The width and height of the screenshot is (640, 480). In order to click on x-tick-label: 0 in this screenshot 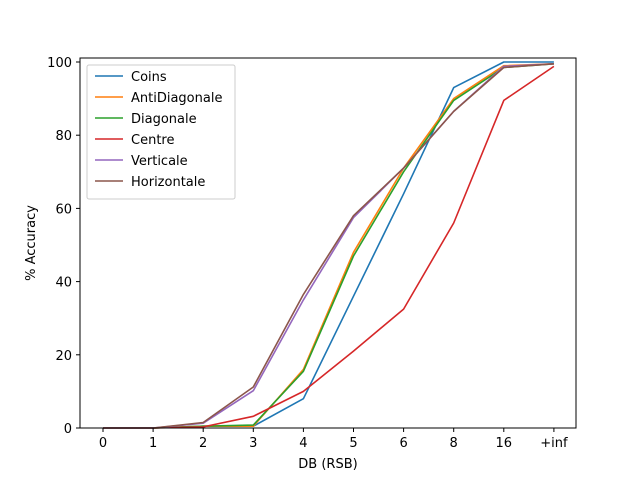, I will do `click(103, 443)`.